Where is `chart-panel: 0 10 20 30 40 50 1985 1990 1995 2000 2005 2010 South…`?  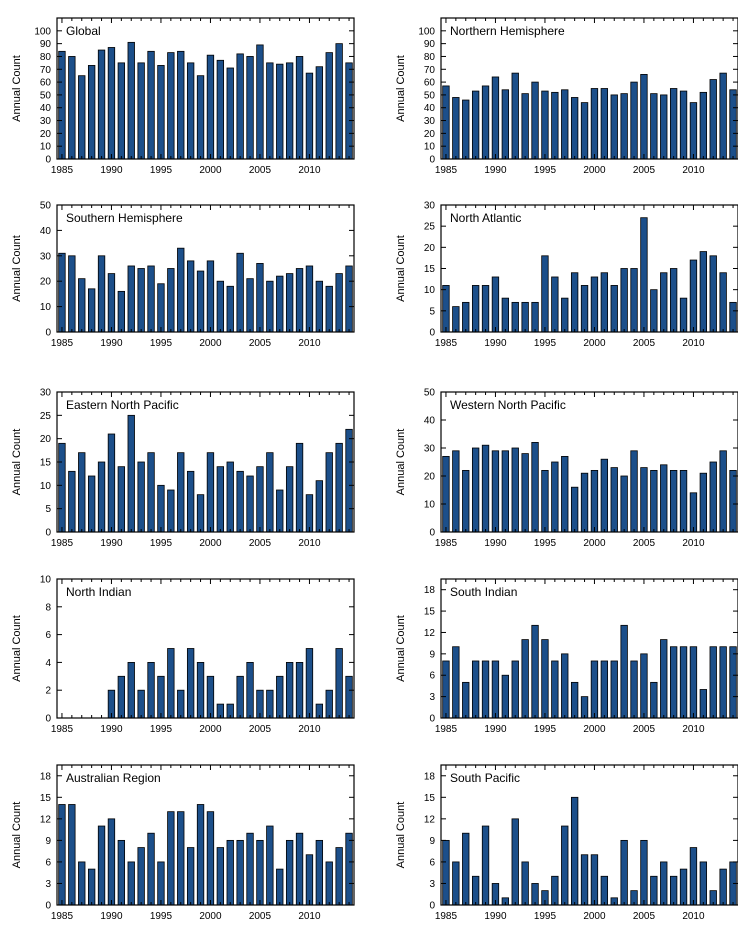
chart-panel: 0 10 20 30 40 50 1985 1990 1995 2000 2005 2010 South… is located at coordinates (183, 275).